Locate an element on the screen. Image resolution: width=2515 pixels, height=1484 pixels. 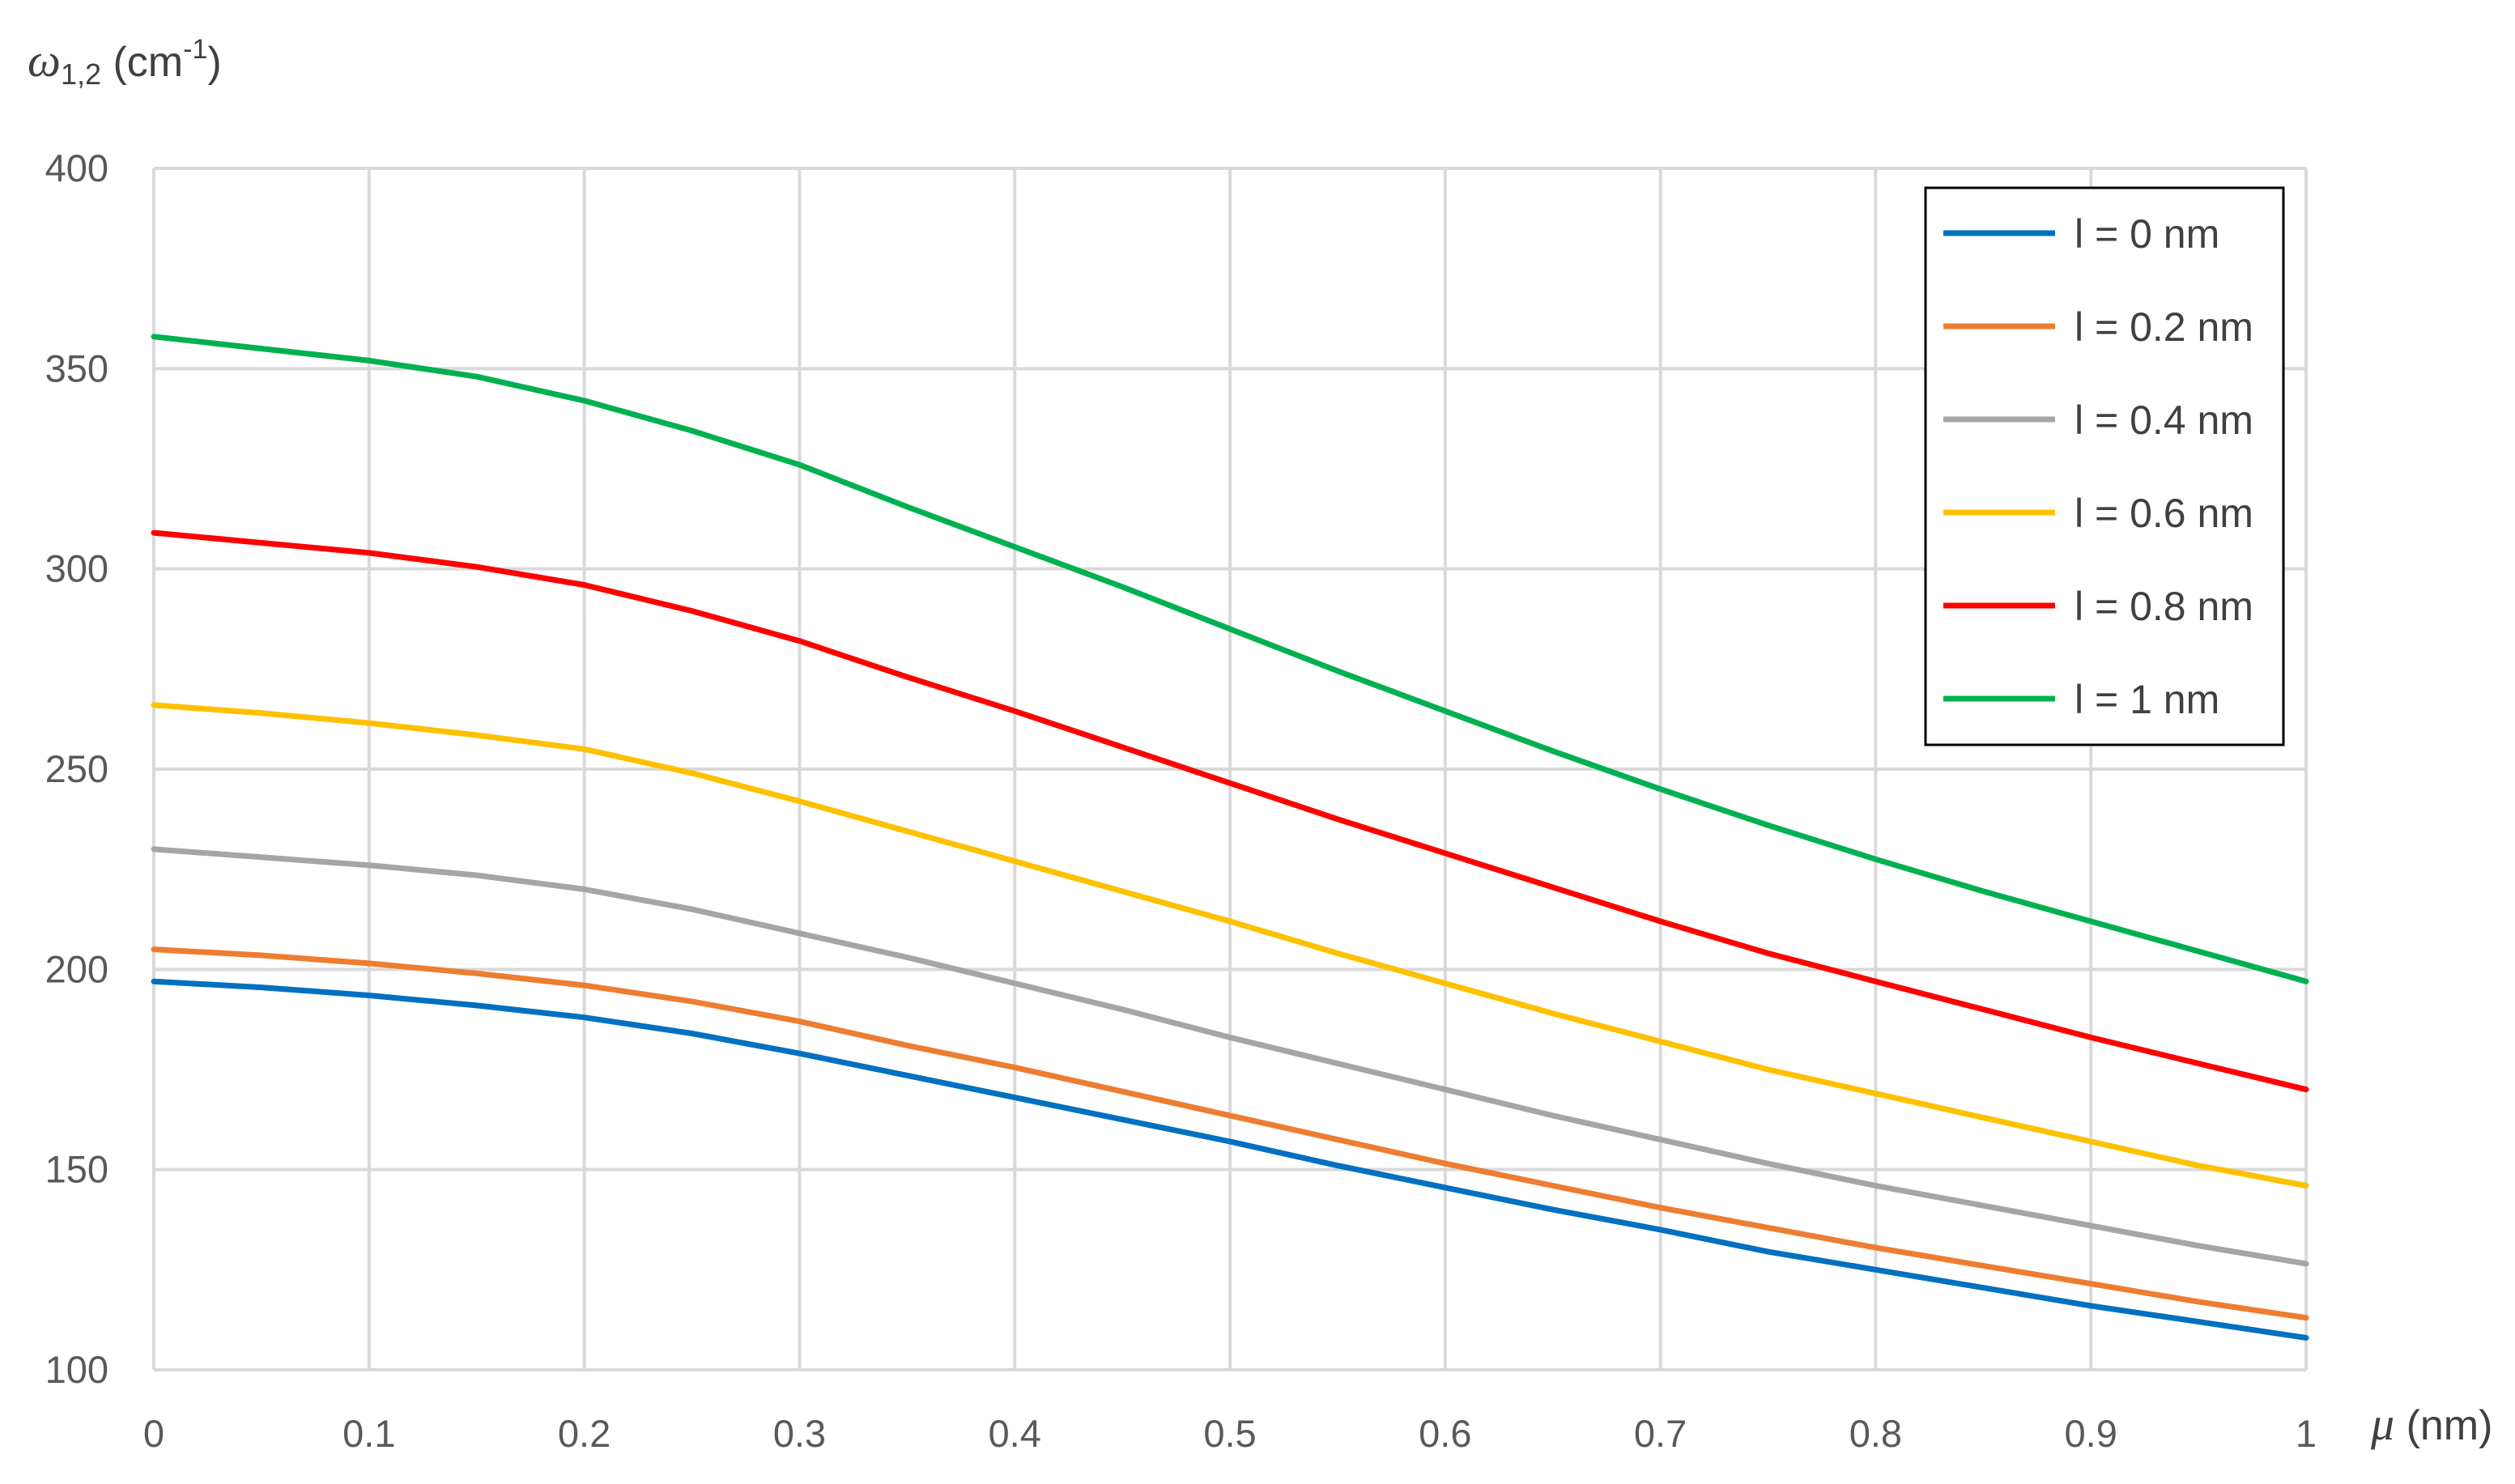
legend-label: l = 0.6 nm is located at coordinates (2164, 513).